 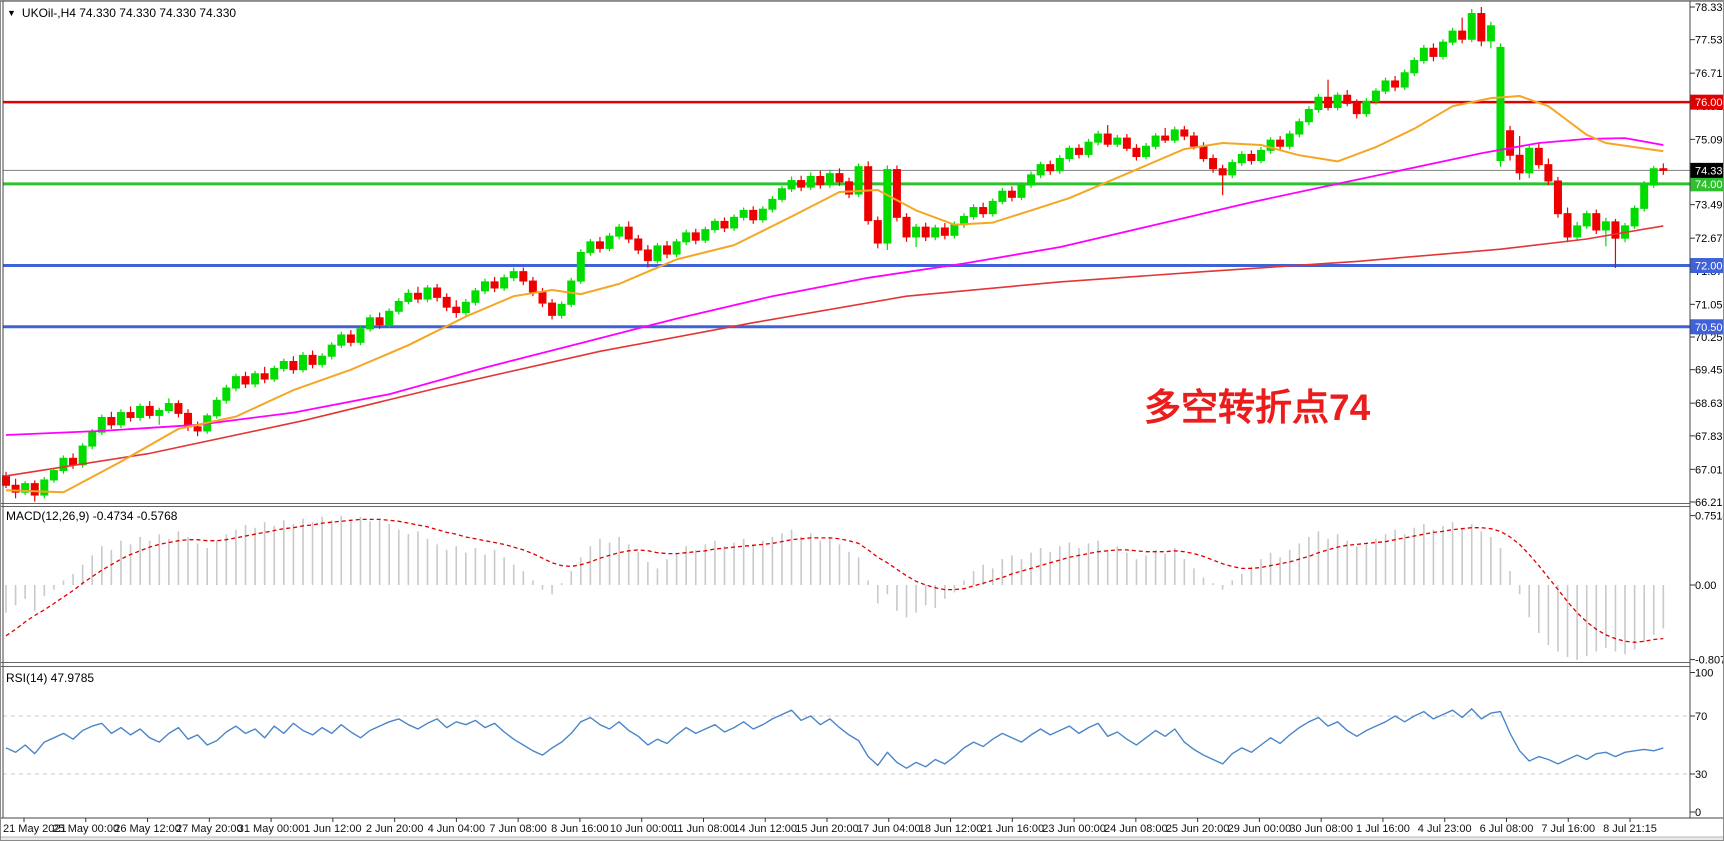 I want to click on price-tick-70.250: 70.250, so click(x=1709, y=338).